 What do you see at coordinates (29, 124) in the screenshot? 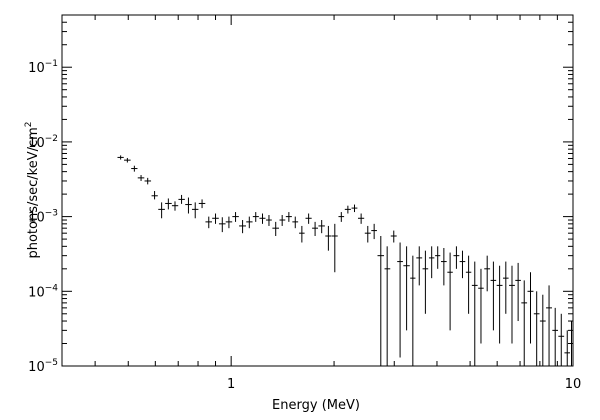
I see `y-axis-title-superscript: 2` at bounding box center [29, 124].